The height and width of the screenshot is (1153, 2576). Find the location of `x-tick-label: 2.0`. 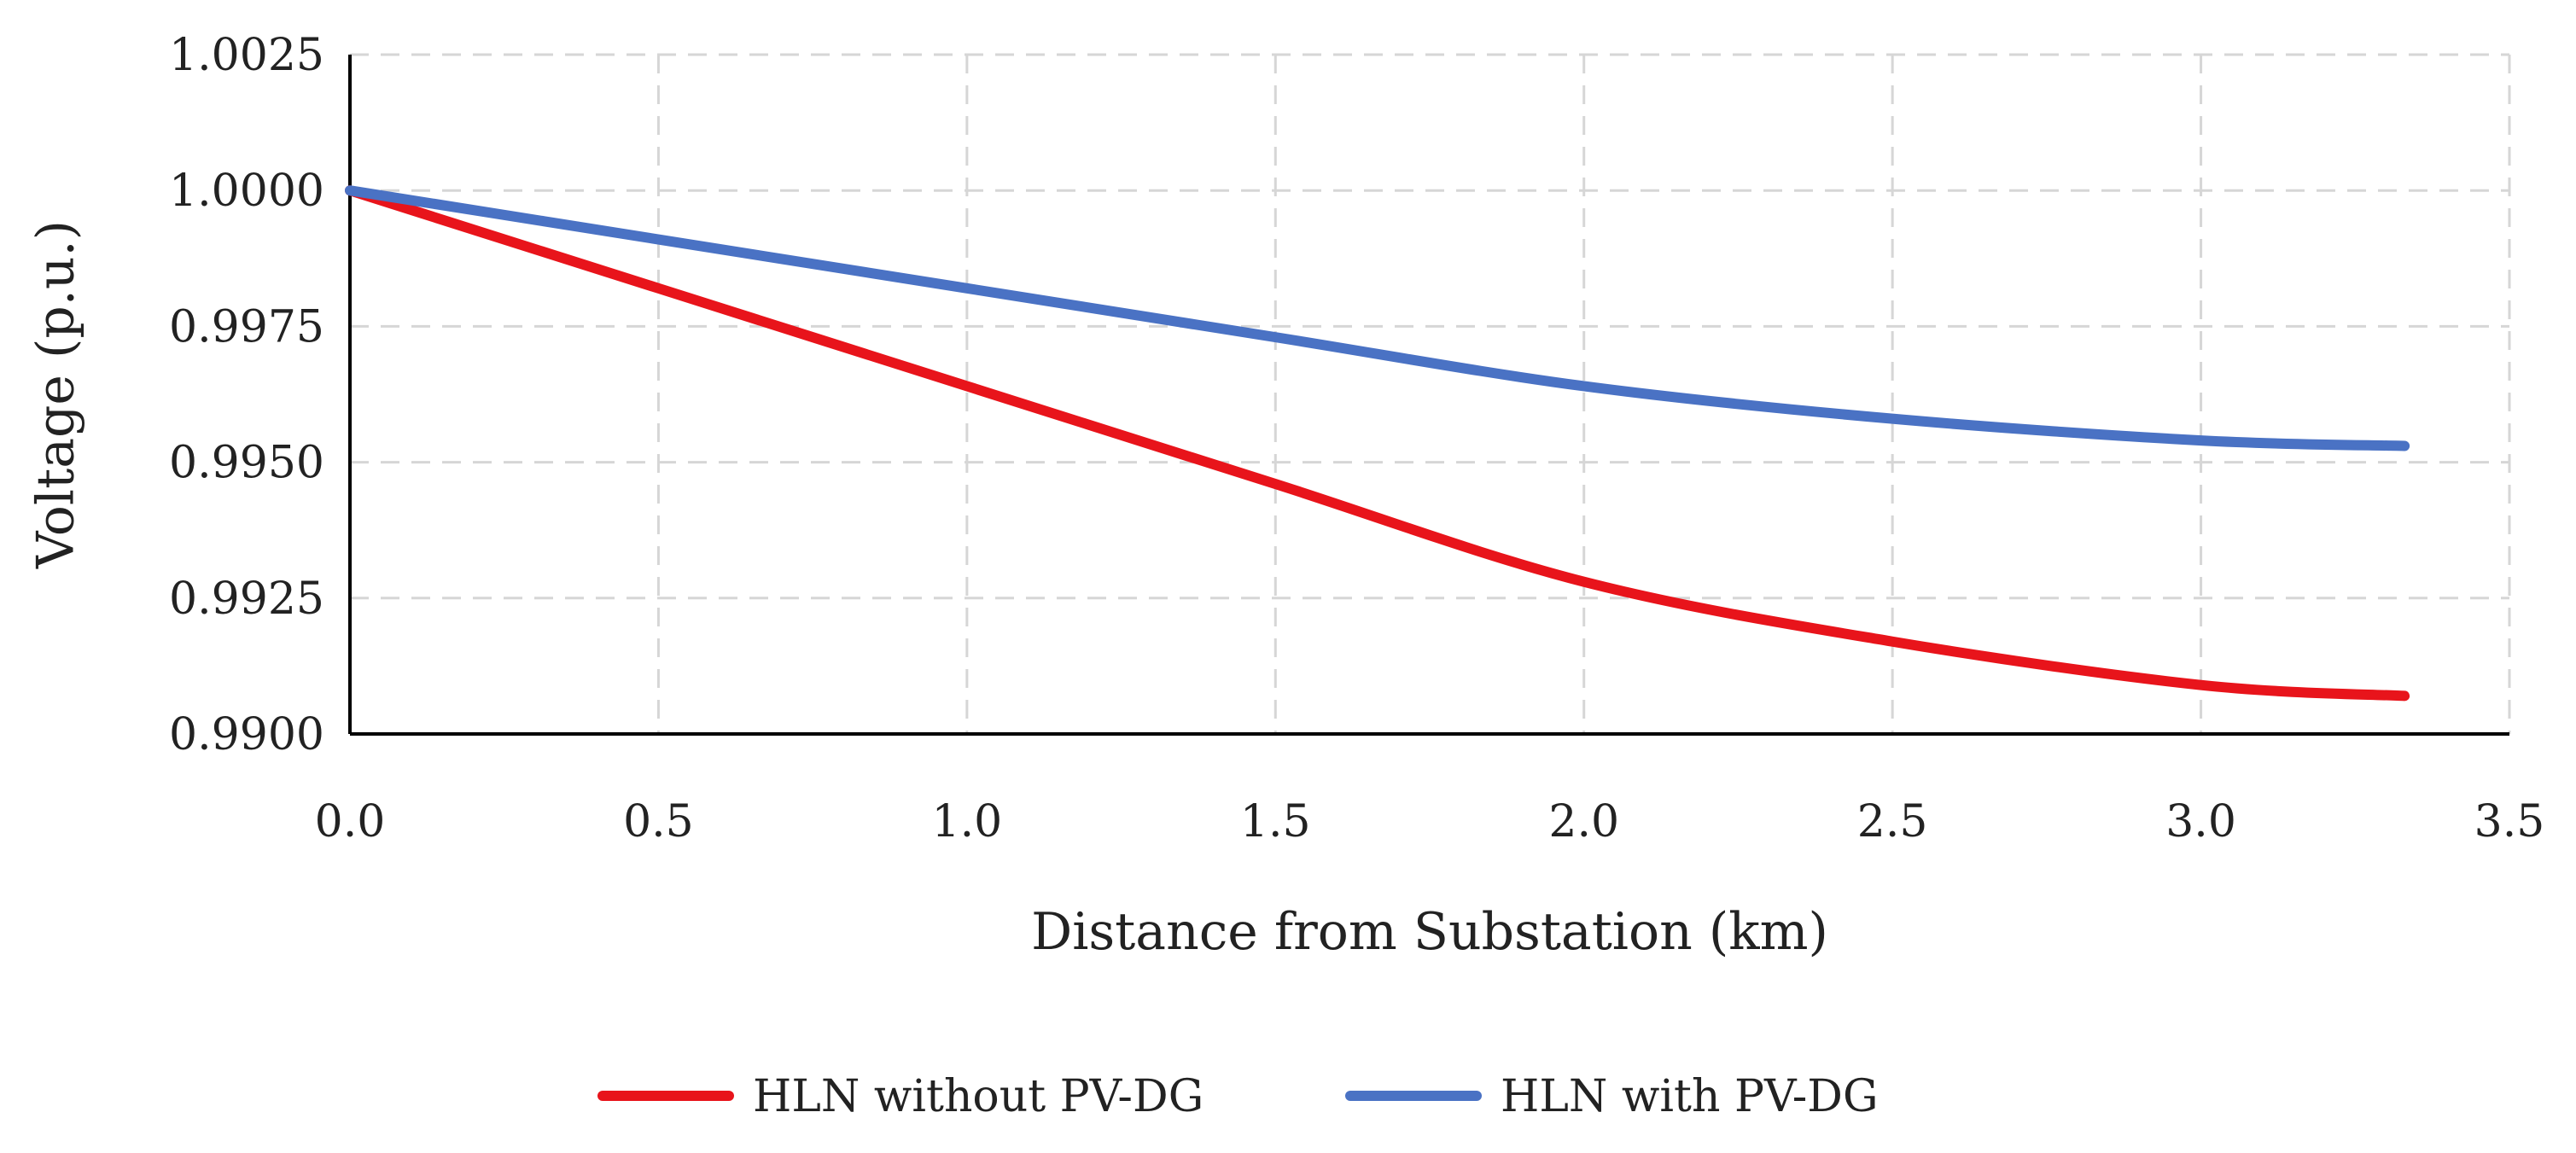

x-tick-label: 2.0 is located at coordinates (1583, 821).